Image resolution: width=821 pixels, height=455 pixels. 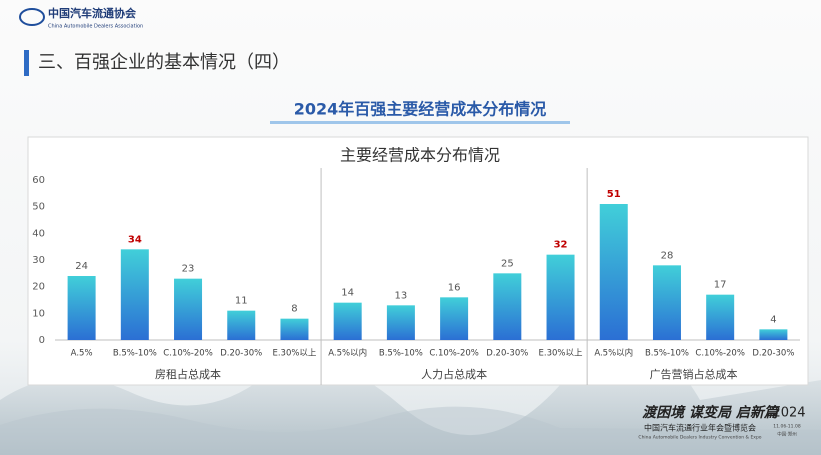 What do you see at coordinates (294, 309) in the screenshot?
I see `value-label: 8` at bounding box center [294, 309].